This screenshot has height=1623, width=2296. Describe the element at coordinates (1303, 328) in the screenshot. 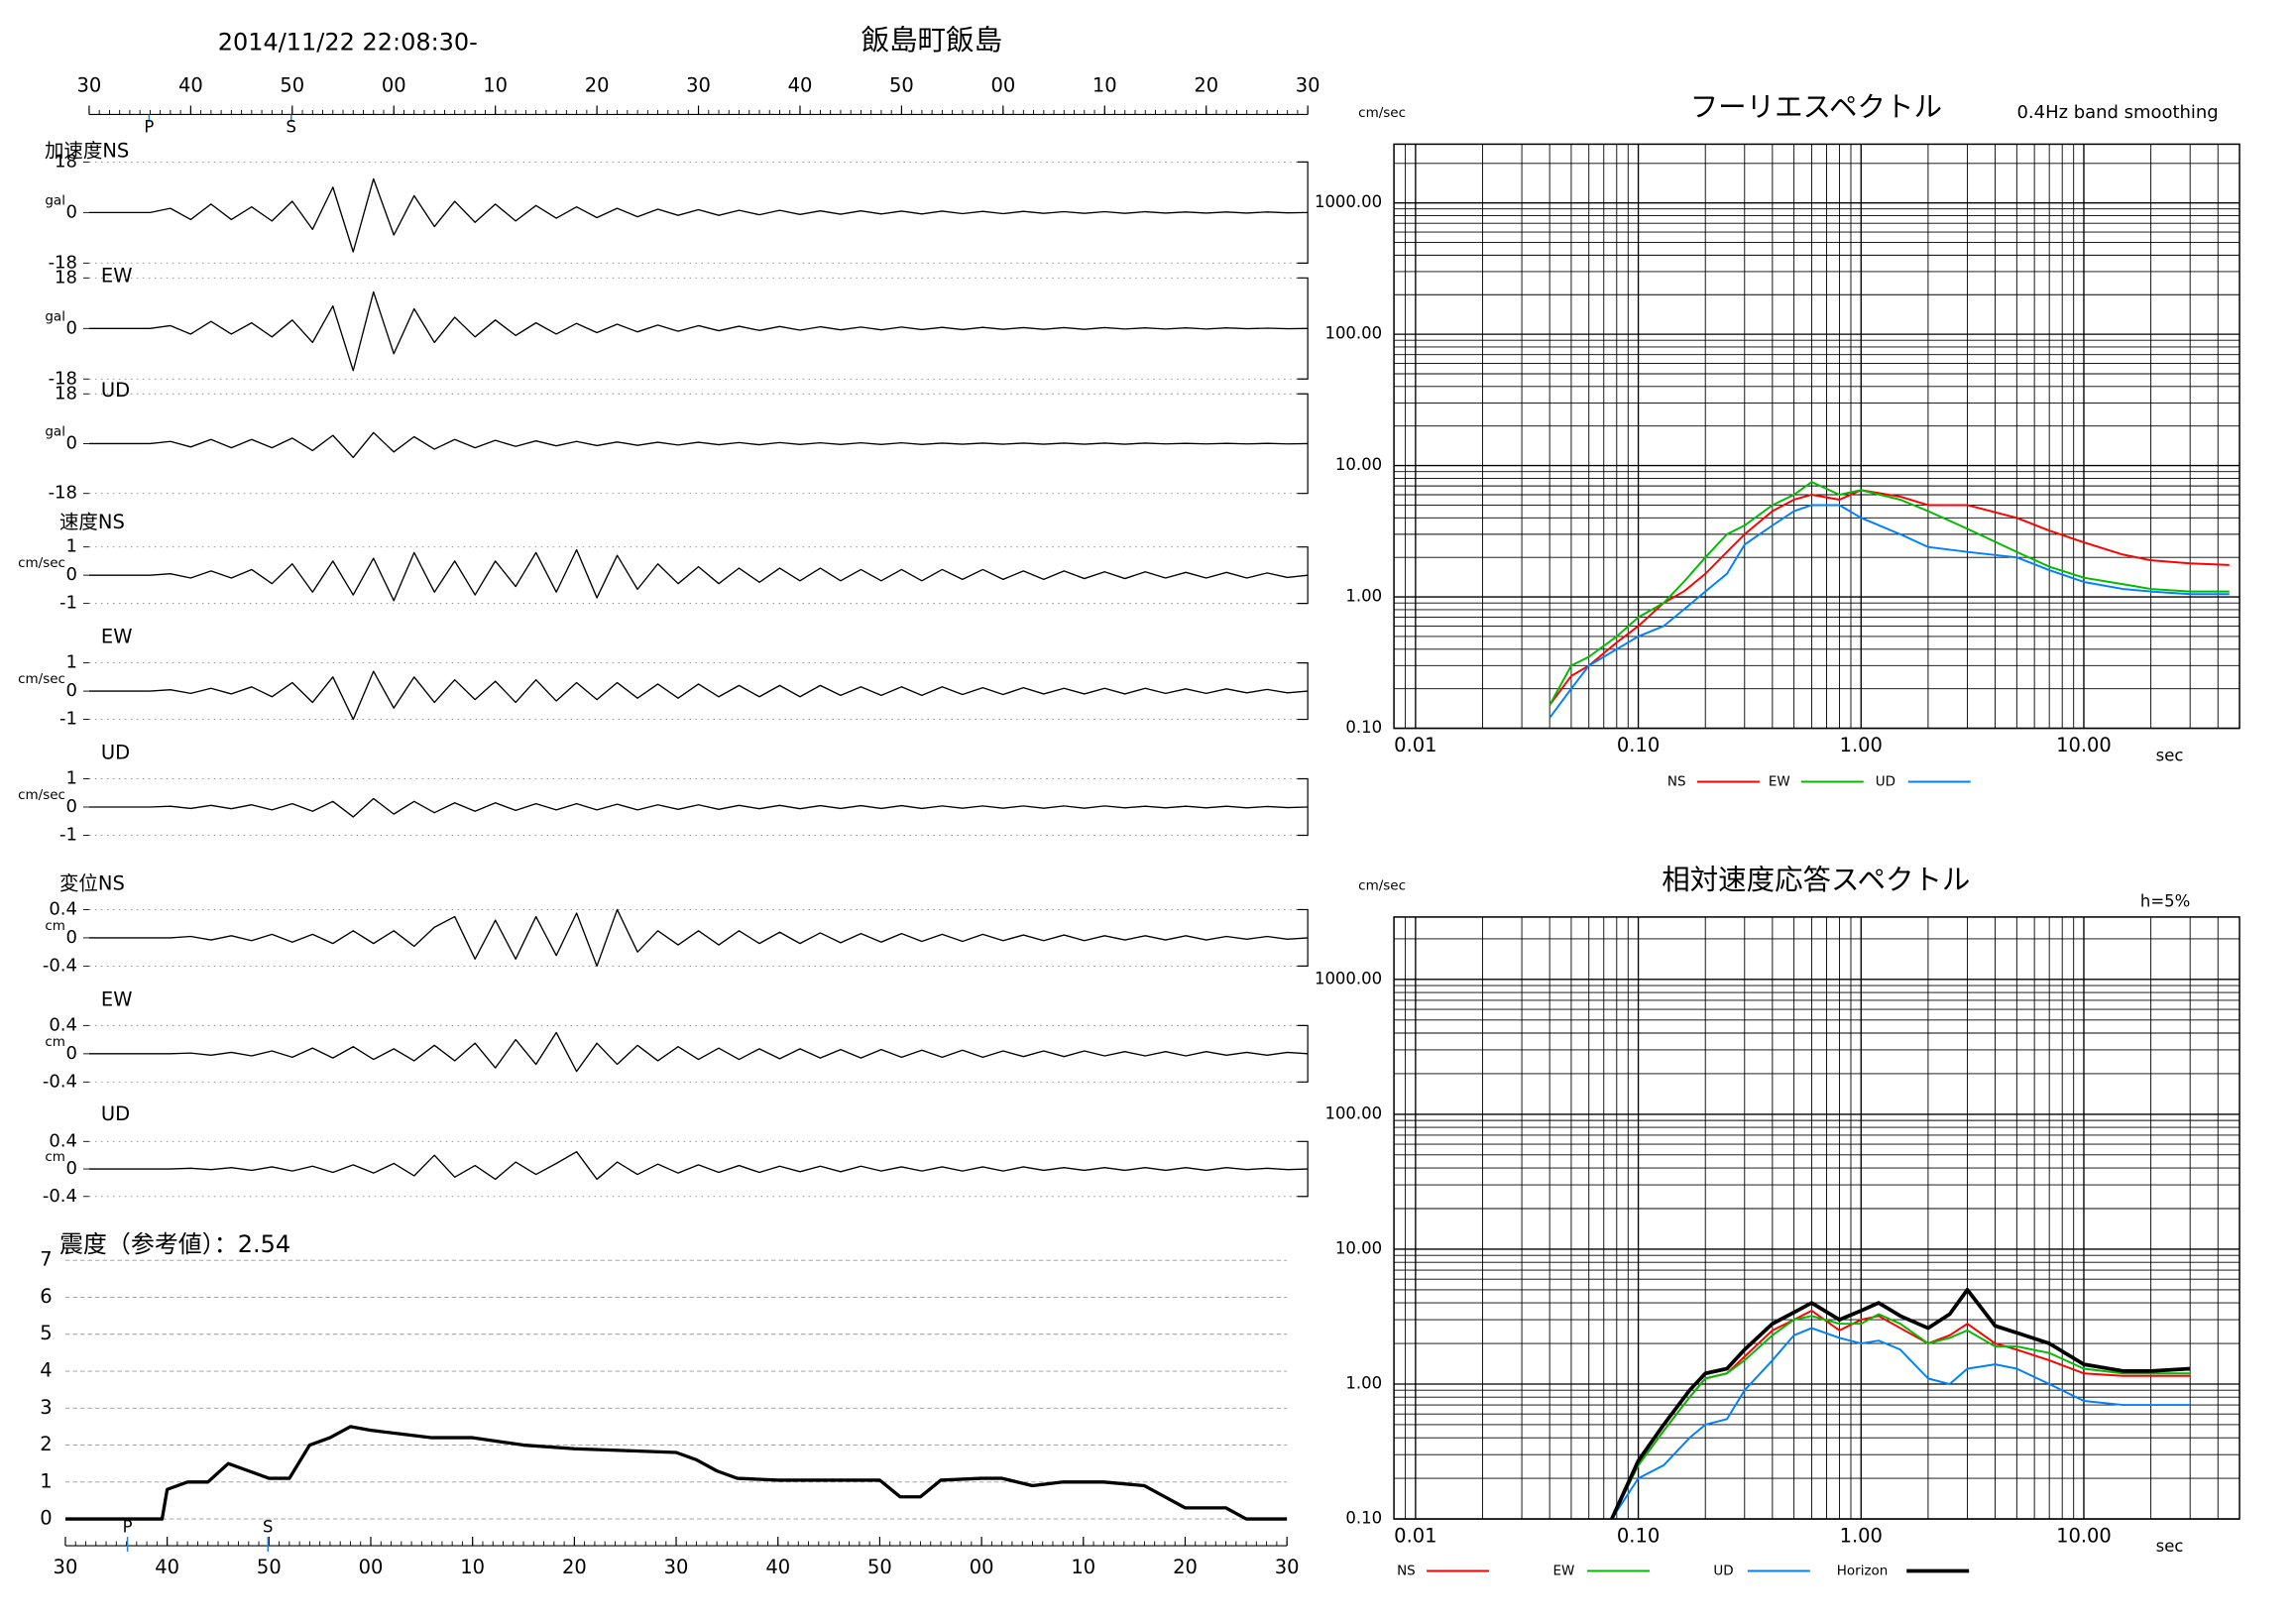

I see `panel-bracket` at that location.